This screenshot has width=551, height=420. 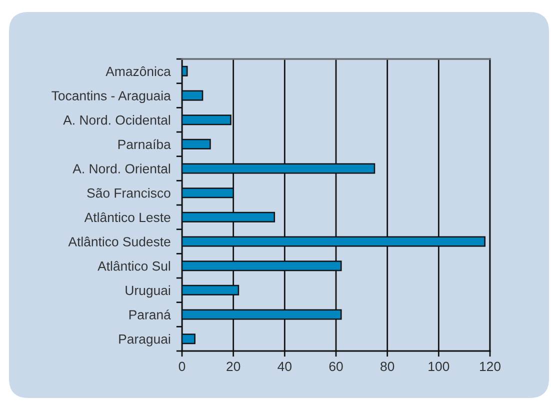 I want to click on x-tick-label: 120, so click(x=490, y=367).